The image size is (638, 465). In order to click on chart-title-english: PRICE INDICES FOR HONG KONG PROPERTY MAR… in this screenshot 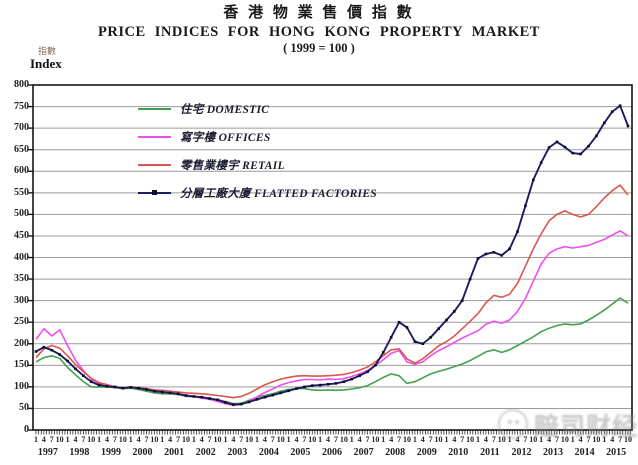, I will do `click(319, 31)`.